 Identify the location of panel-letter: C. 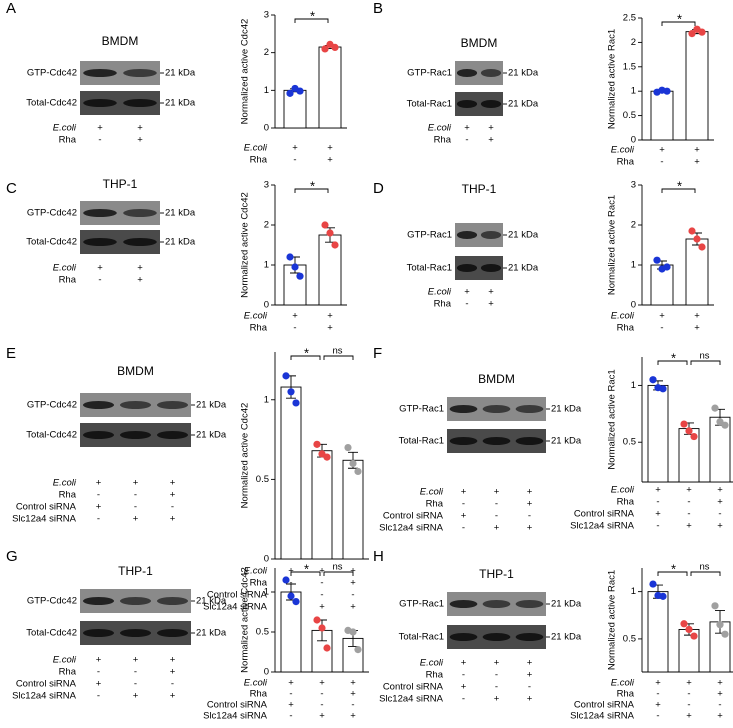
(11, 188).